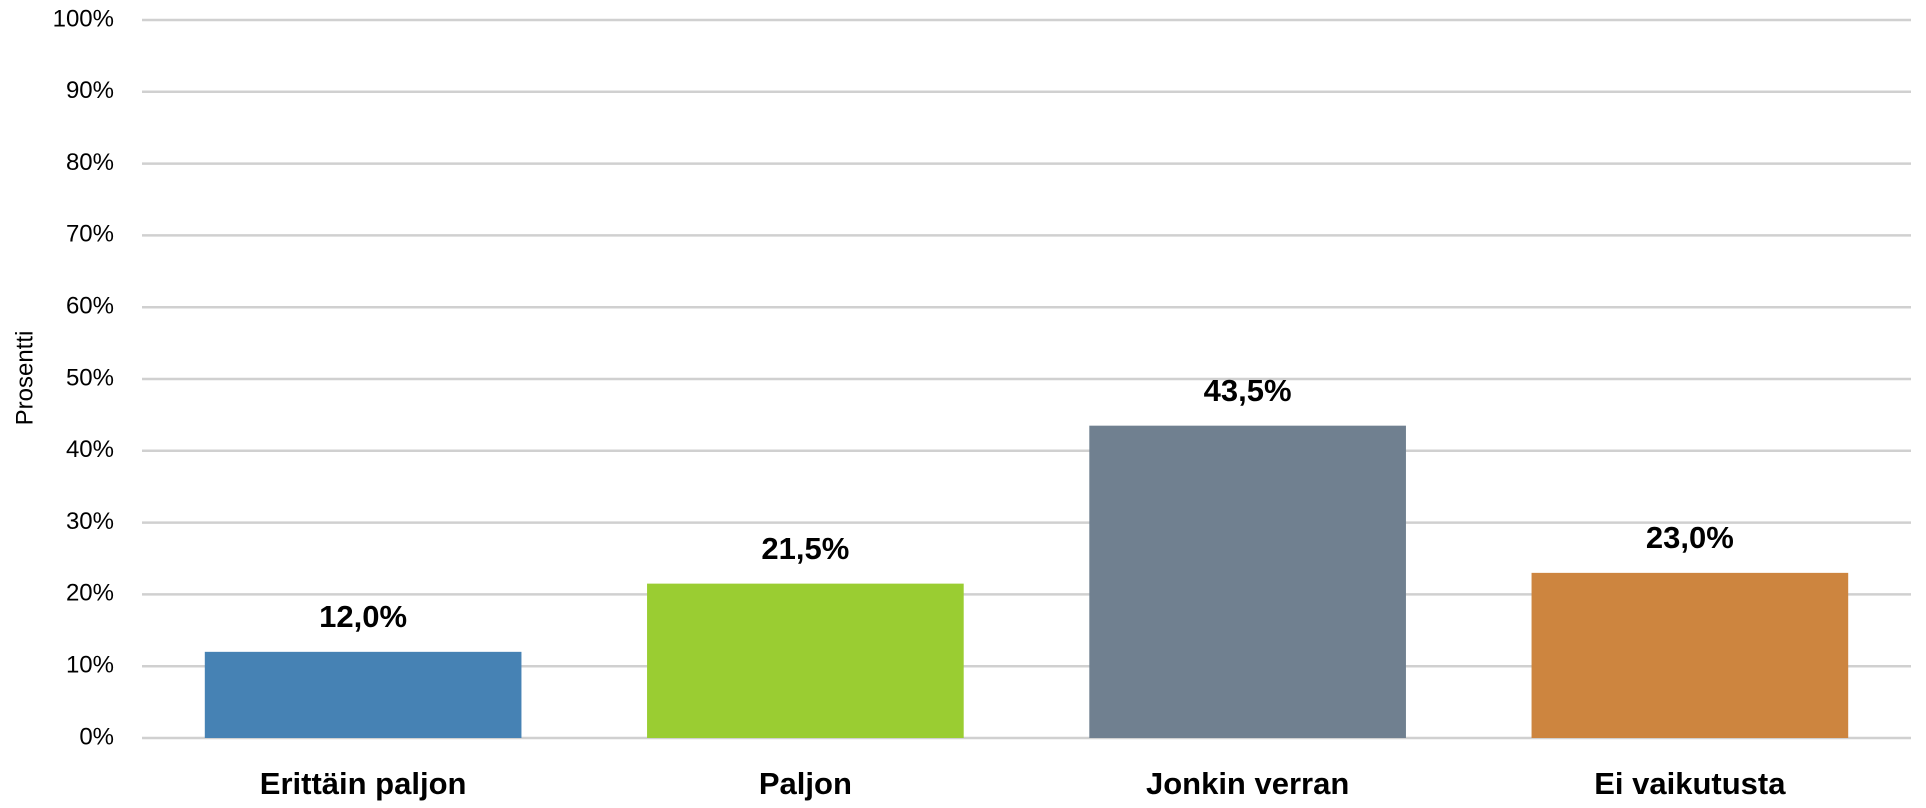 The width and height of the screenshot is (1926, 808). What do you see at coordinates (90, 449) in the screenshot?
I see `y-tick-label: 40%` at bounding box center [90, 449].